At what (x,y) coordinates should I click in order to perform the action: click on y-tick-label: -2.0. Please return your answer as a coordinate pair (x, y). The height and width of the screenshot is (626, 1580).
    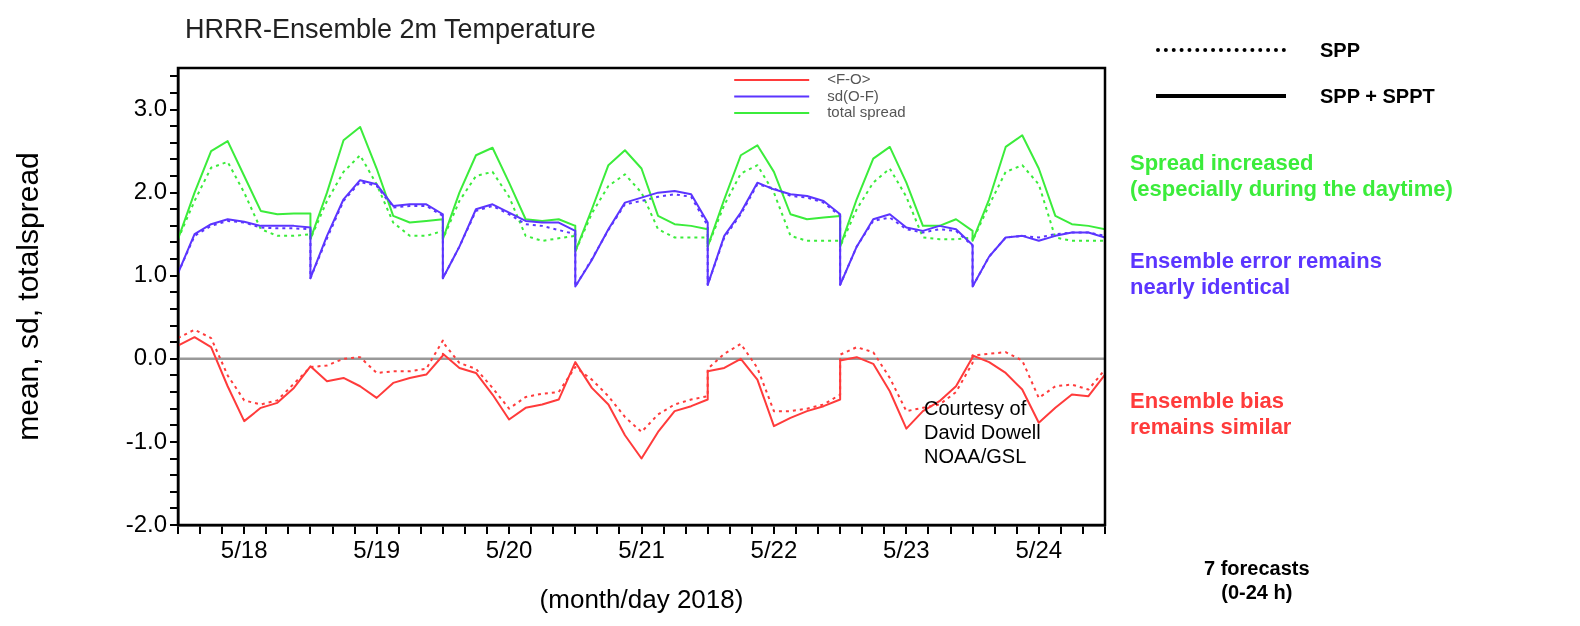
    Looking at the image, I should click on (146, 523).